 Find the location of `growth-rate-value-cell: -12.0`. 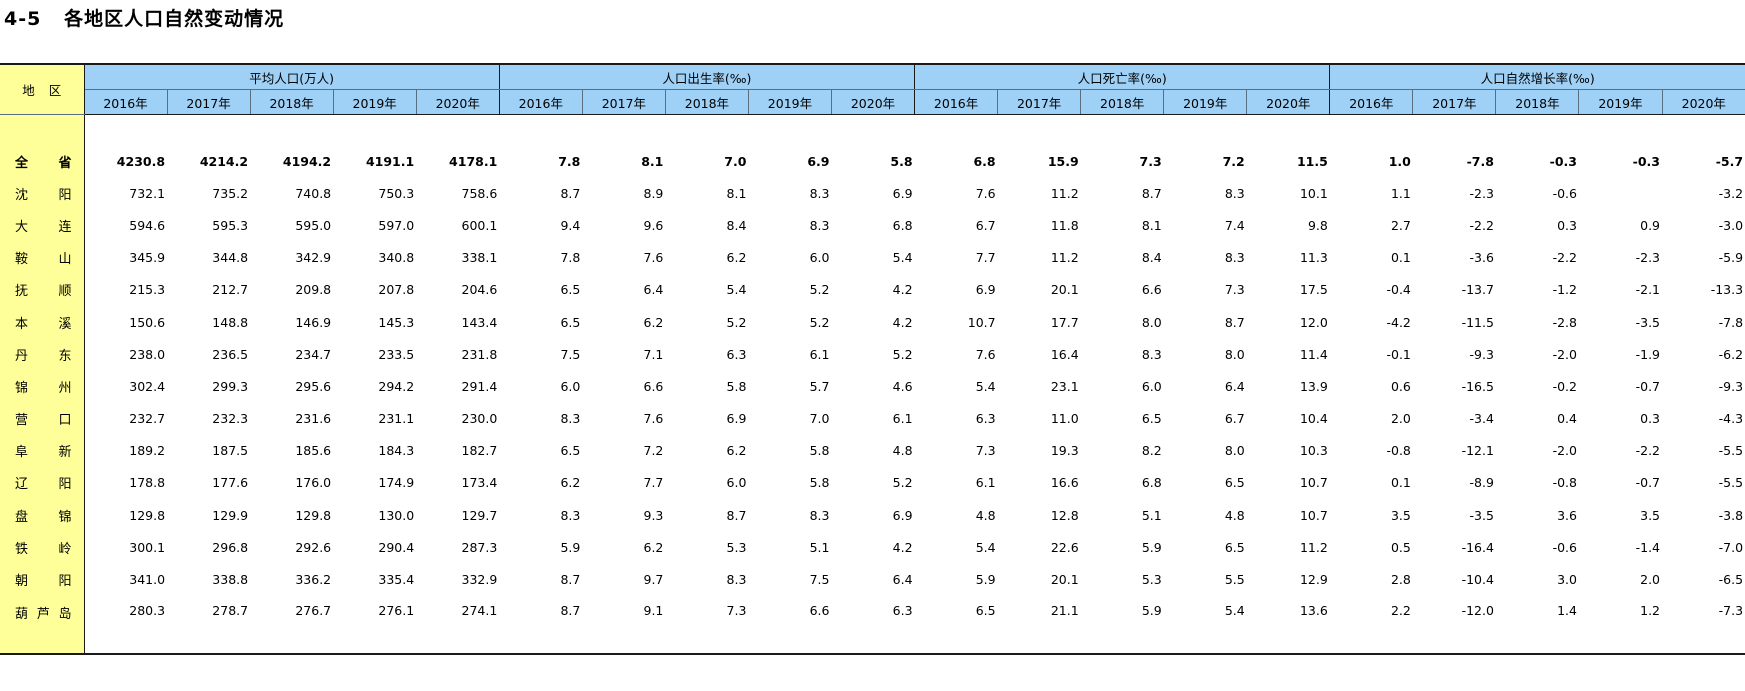

growth-rate-value-cell: -12.0 is located at coordinates (1477, 610).